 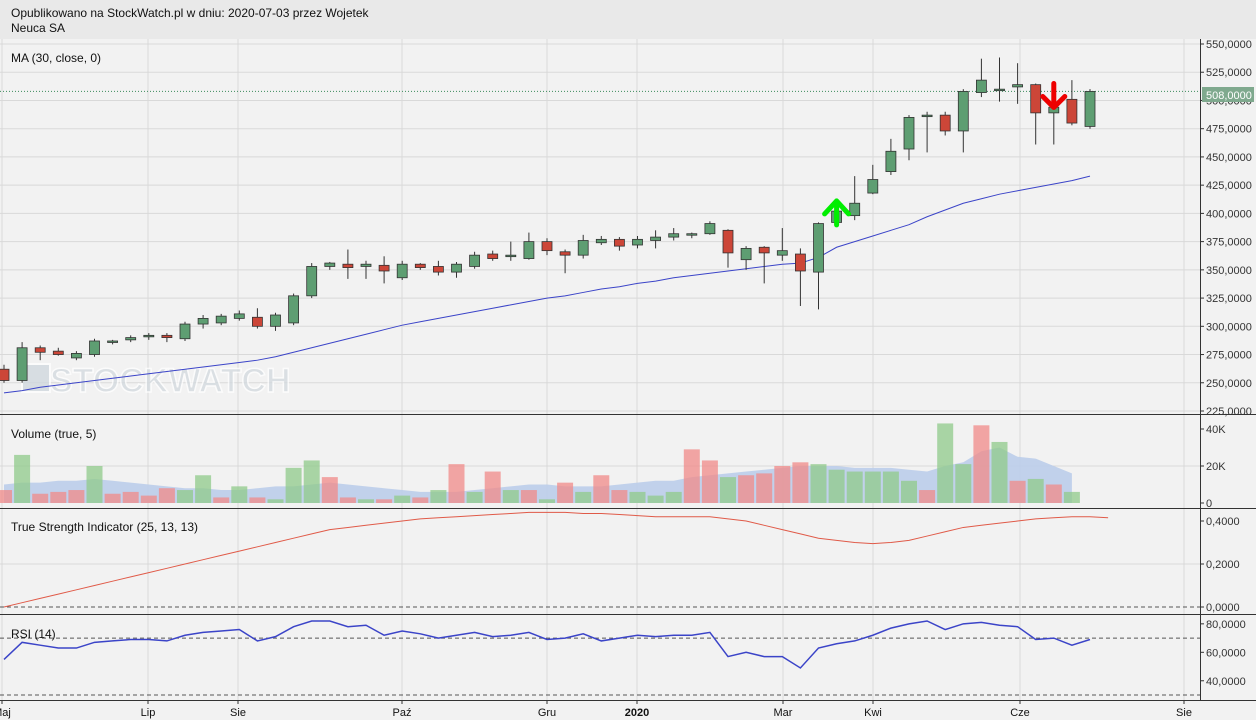 What do you see at coordinates (38, 28) in the screenshot?
I see `instrument-name: Neuca SA` at bounding box center [38, 28].